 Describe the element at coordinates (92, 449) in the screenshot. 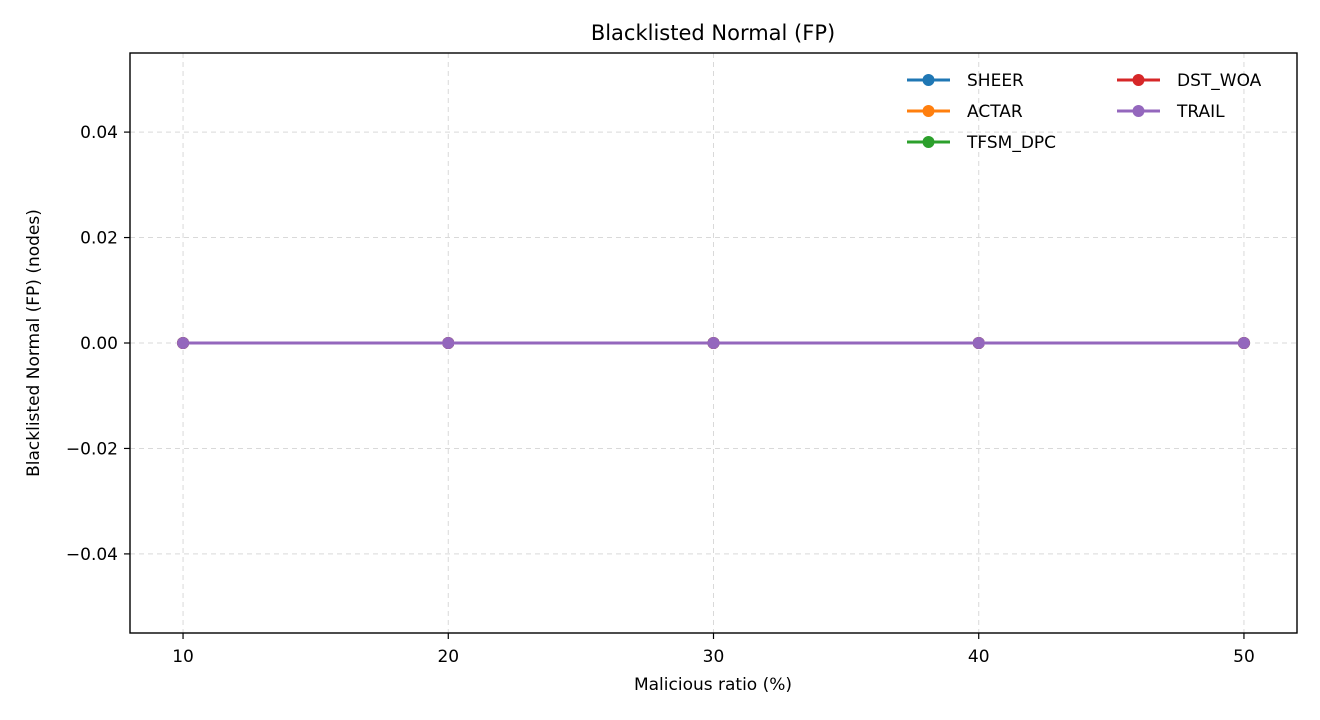

I see `y-tick-label: −0.02` at that location.